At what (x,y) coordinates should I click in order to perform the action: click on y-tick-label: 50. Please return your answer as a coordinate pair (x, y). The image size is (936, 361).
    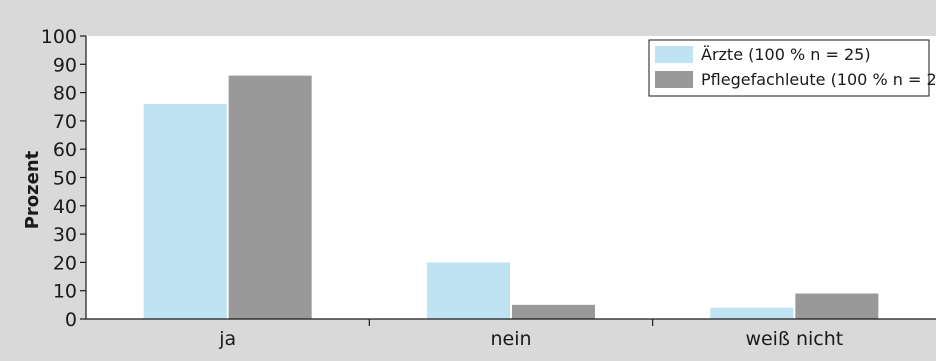
    Looking at the image, I should click on (65, 179).